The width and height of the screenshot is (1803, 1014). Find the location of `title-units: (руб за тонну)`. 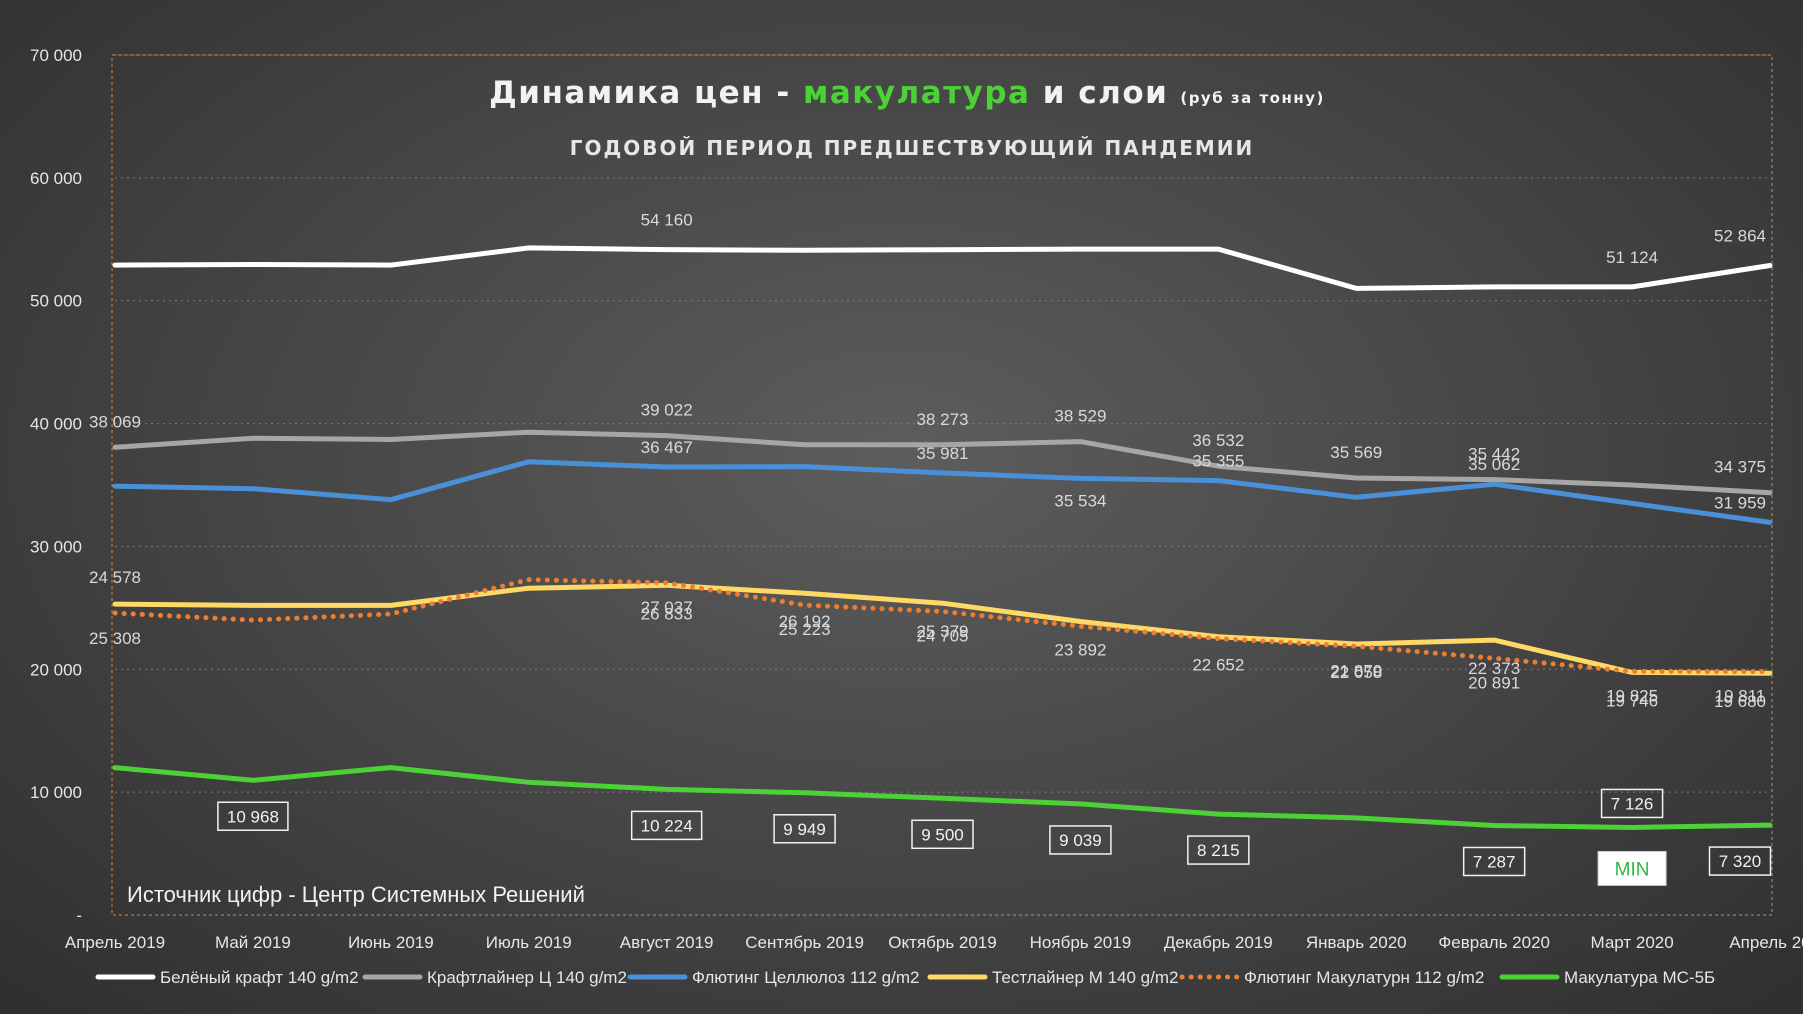

title-units: (руб за тонну) is located at coordinates (1252, 98).